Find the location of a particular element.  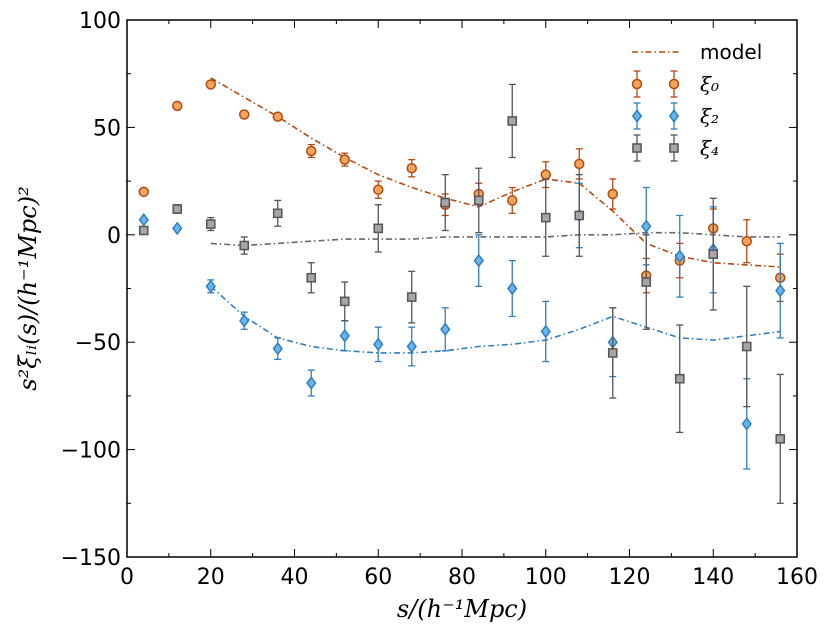

y-axis-label: s²ξₗᵢ(s)/(h⁻¹Mpc)² is located at coordinates (28, 288).